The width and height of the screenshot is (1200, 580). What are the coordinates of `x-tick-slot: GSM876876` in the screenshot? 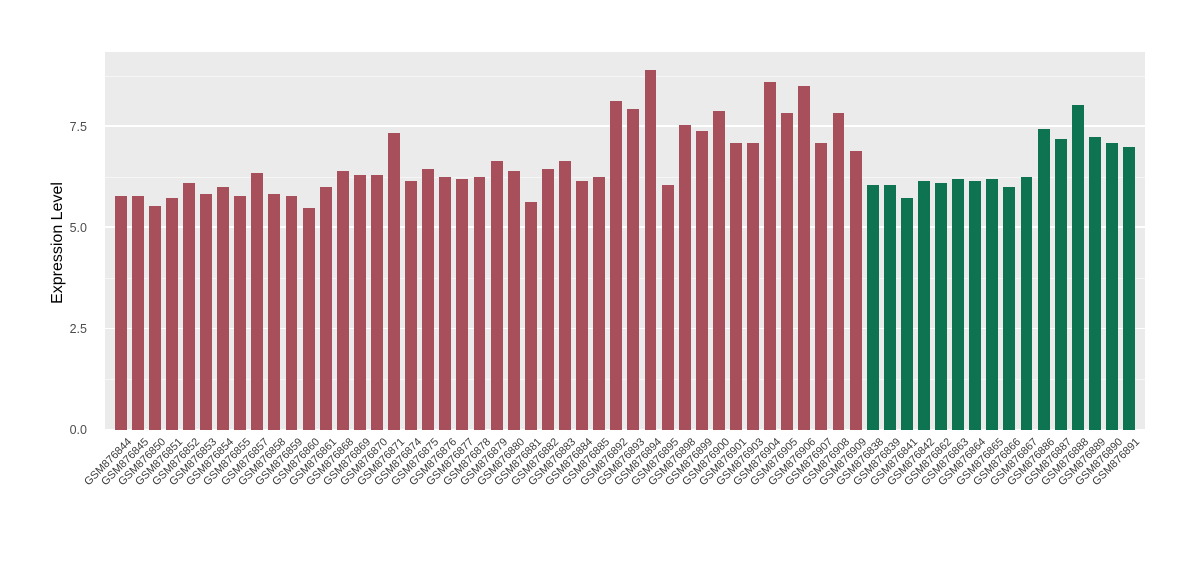 It's located at (433, 491).